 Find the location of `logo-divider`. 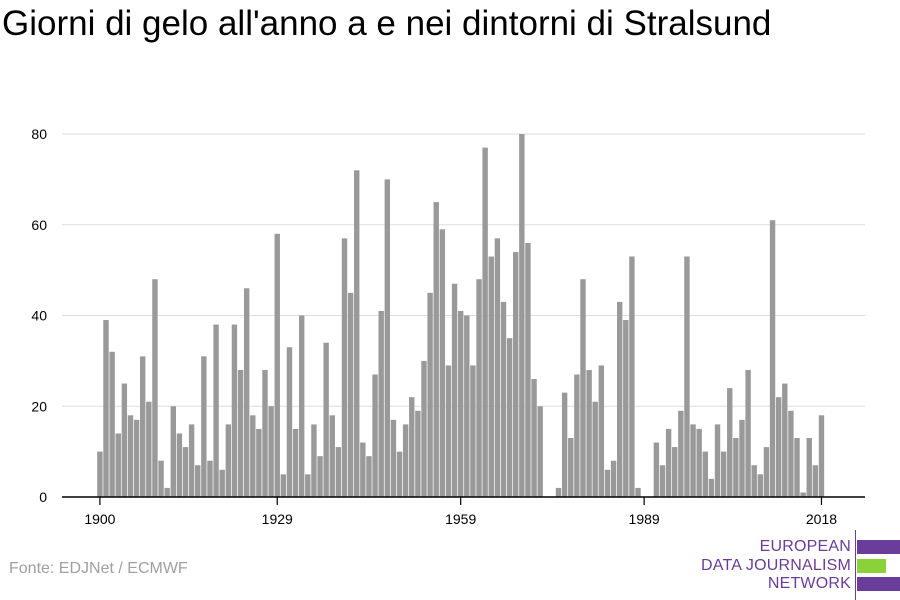

logo-divider is located at coordinates (855, 565).